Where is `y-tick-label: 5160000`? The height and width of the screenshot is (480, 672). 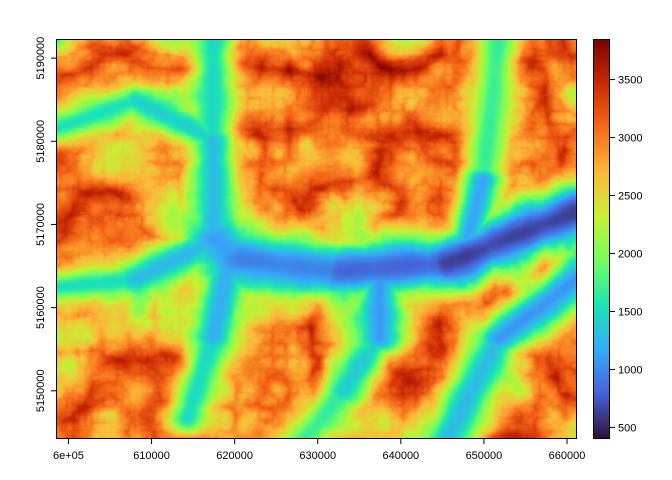 y-tick-label: 5160000 is located at coordinates (41, 307).